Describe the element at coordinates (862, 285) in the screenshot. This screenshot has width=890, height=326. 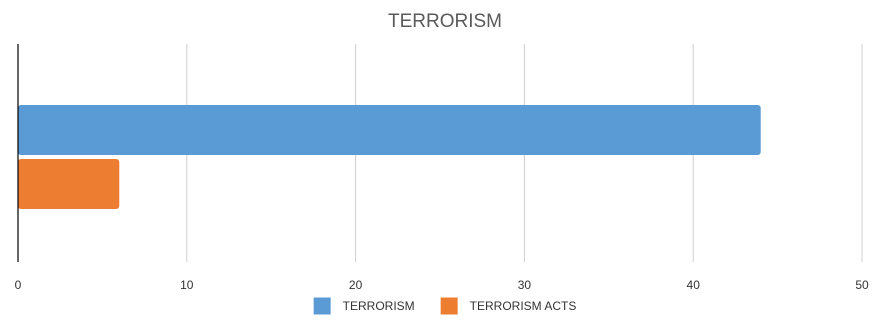
I see `x-tick-label-5: 50` at that location.